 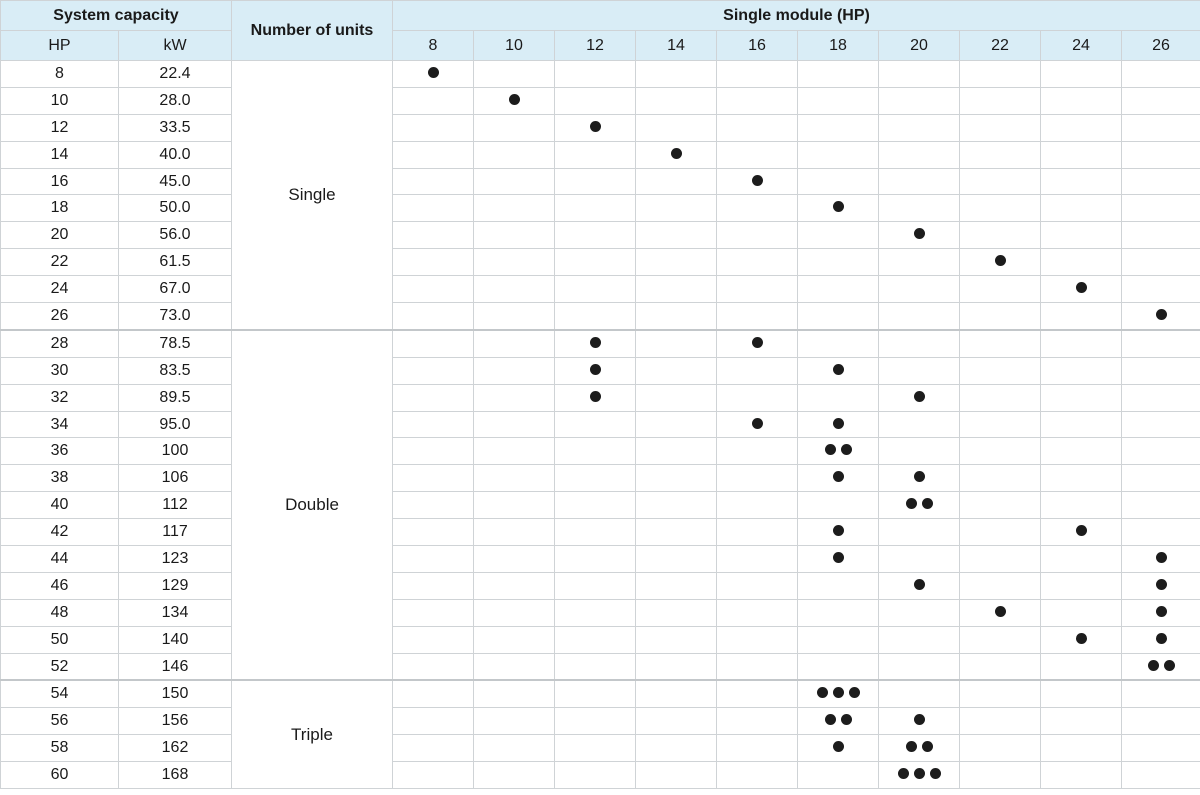 I want to click on units-group-label: Single, so click(x=312, y=195).